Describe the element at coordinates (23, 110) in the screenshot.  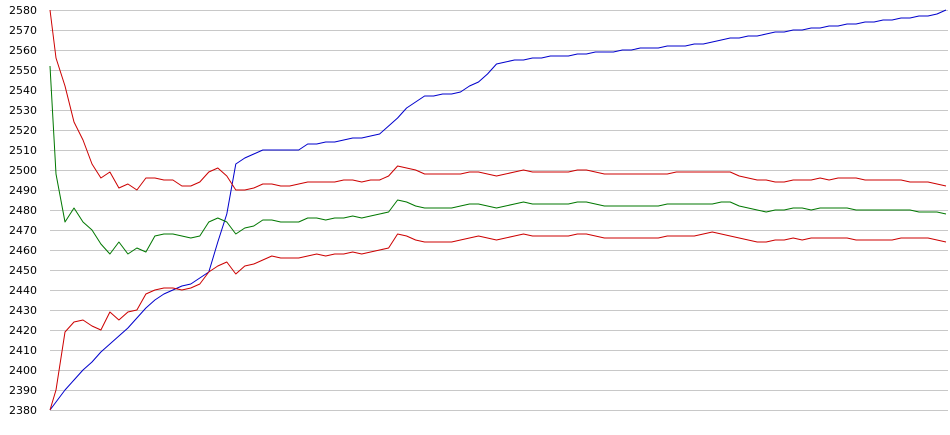
I see `y-tick-label-2530: 2530` at that location.